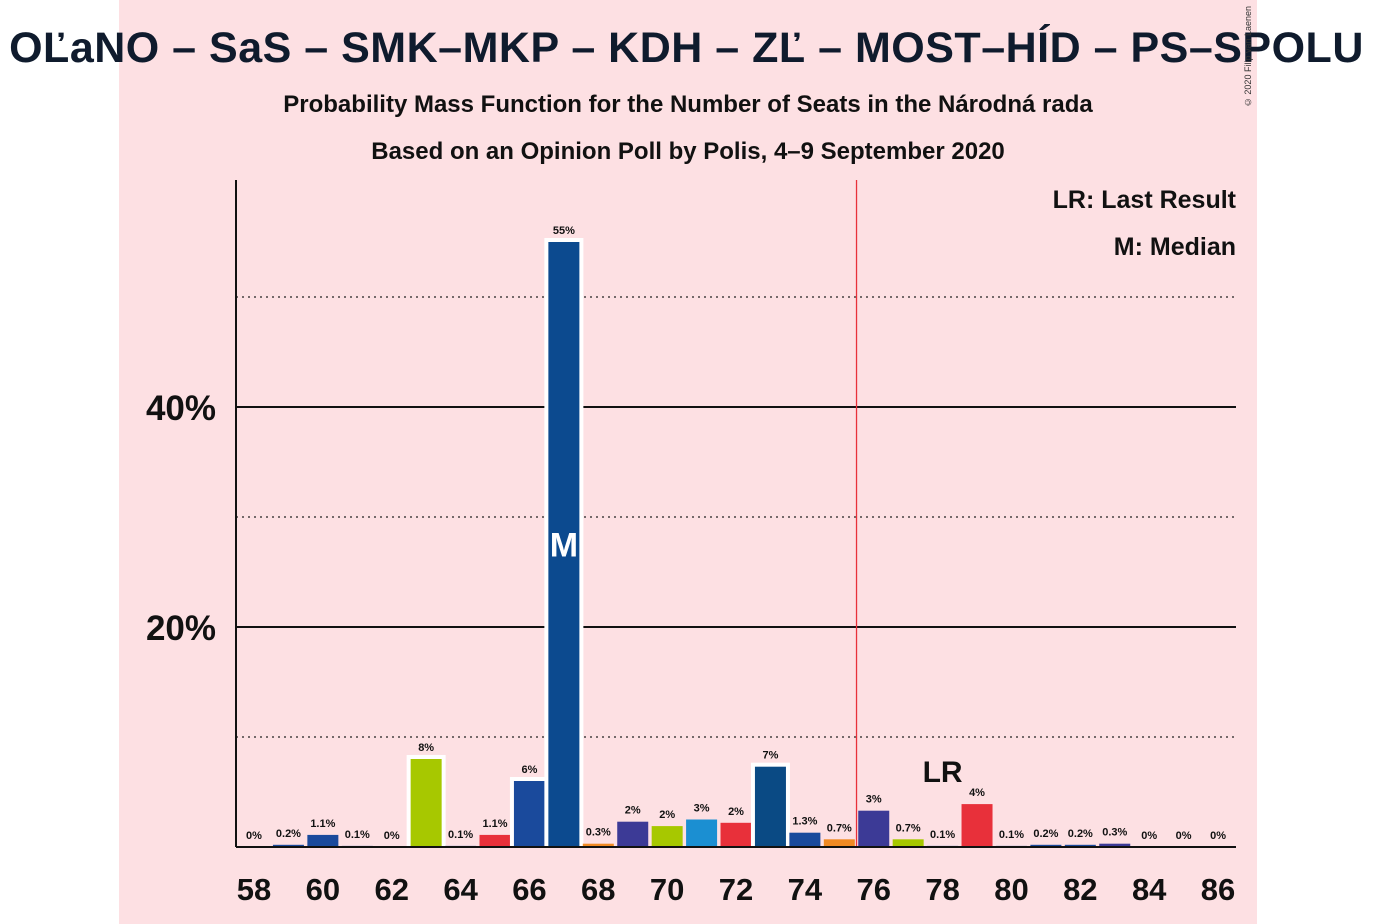 The height and width of the screenshot is (924, 1373). What do you see at coordinates (529, 889) in the screenshot?
I see `x-tick-label: 66` at bounding box center [529, 889].